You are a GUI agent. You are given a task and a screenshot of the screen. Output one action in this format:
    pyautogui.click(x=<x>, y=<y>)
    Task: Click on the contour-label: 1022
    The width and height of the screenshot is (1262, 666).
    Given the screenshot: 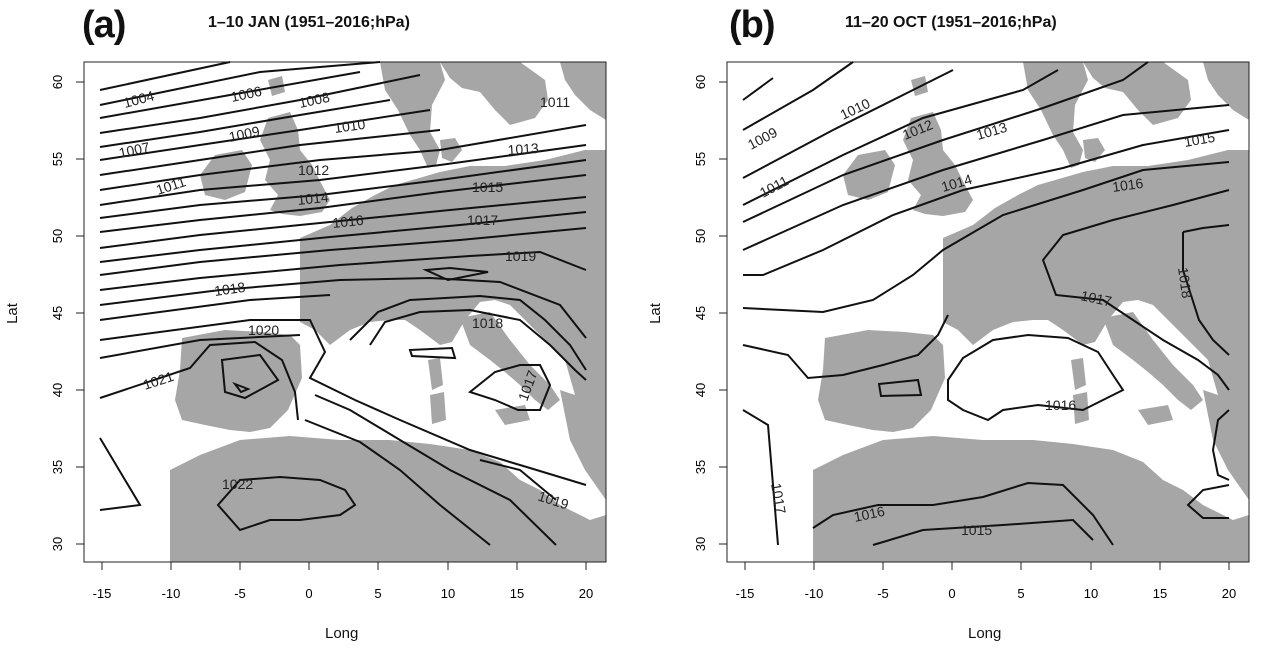 What is the action you would take?
    pyautogui.click(x=237, y=484)
    